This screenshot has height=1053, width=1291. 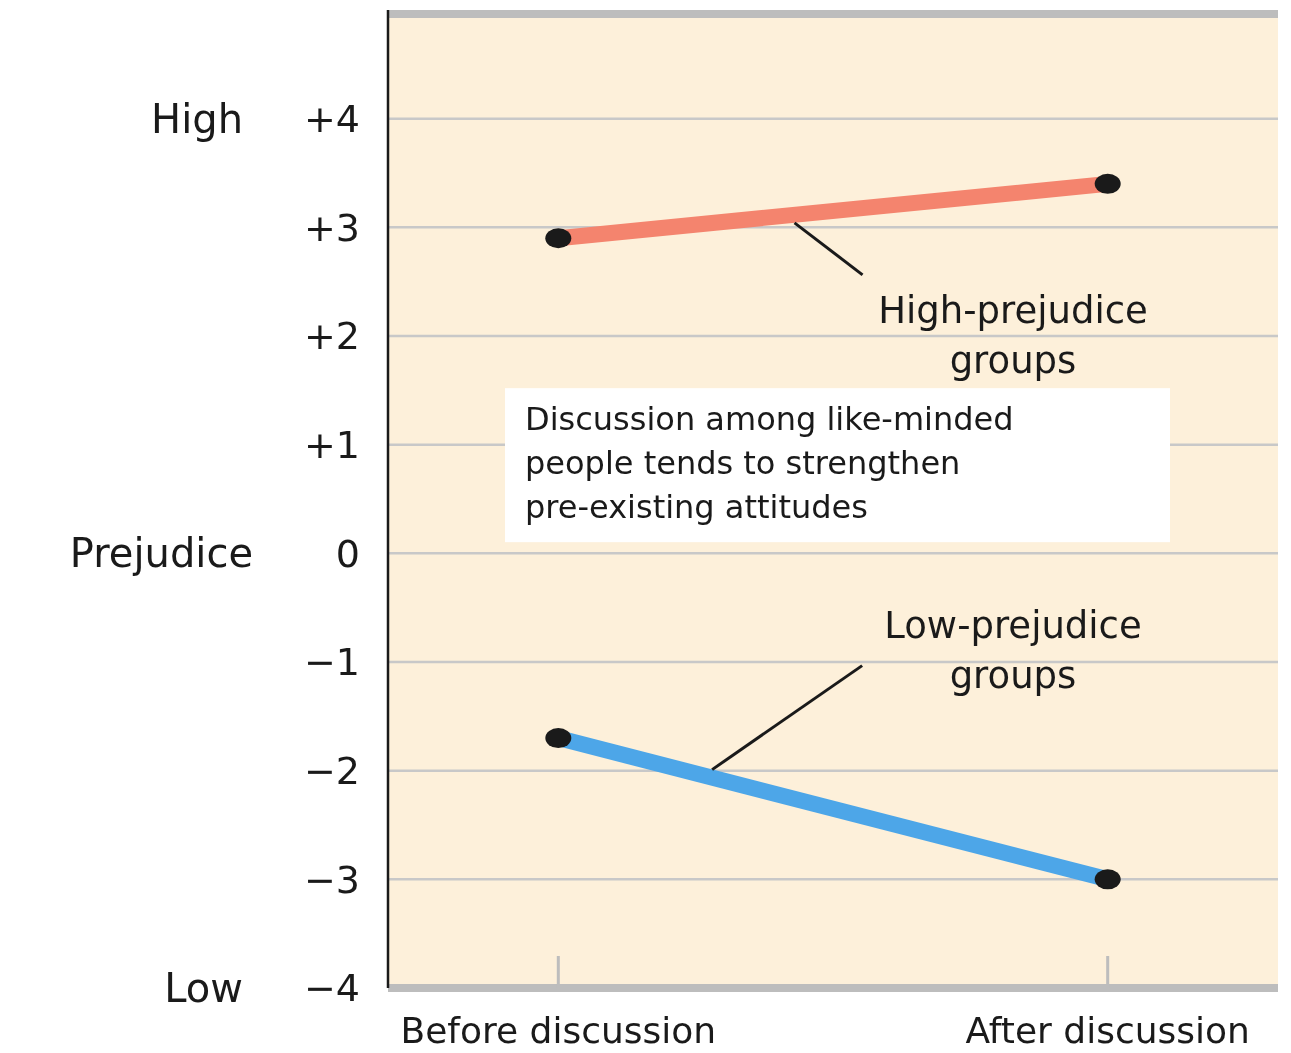 What do you see at coordinates (331, 336) in the screenshot?
I see `y-tick-label: +2` at bounding box center [331, 336].